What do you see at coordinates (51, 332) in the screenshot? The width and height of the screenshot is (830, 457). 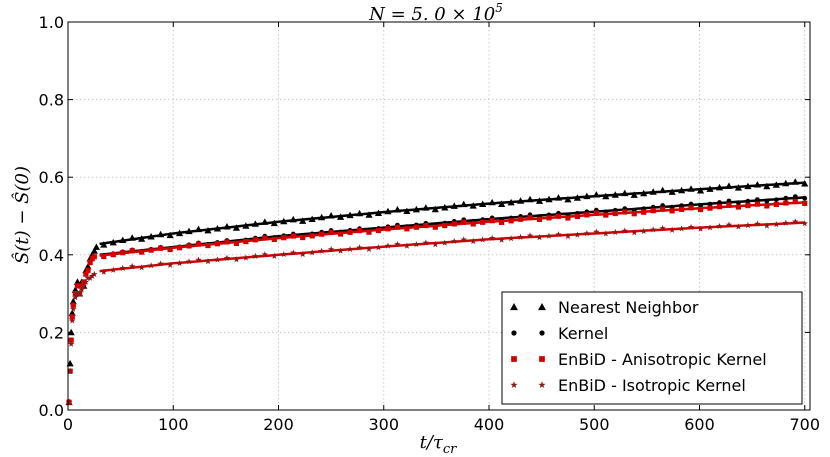 I see `y-tick-label: 0.2` at bounding box center [51, 332].